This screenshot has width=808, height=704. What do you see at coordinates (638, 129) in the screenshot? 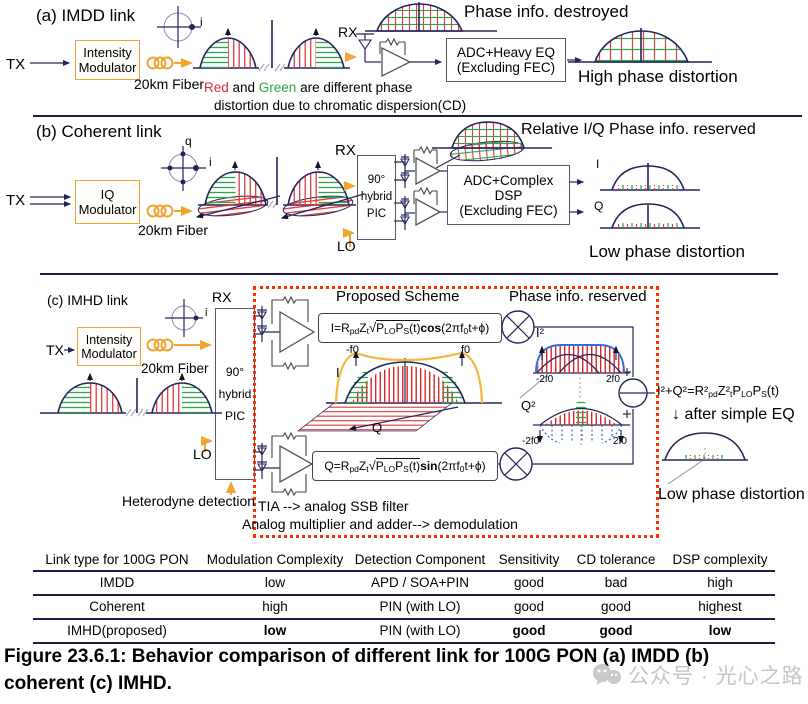
I see `phase-reserved-label-b: Relative I/Q Phase info. reserved` at bounding box center [638, 129].